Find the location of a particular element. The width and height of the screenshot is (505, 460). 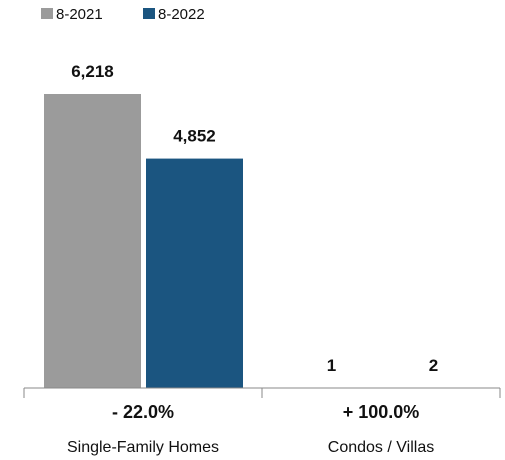

bar-single-family-homes-8-2022 is located at coordinates (194, 273).